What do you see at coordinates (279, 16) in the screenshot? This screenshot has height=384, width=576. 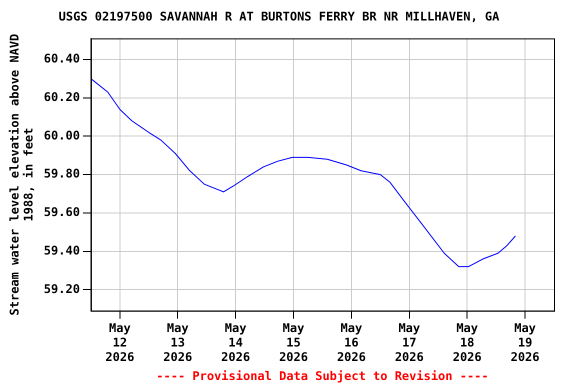 I see `chart-title: USGS 02197500 SAVANNAH R AT BURTONS FERRY BR NR MILLHAVEN, GA` at bounding box center [279, 16].